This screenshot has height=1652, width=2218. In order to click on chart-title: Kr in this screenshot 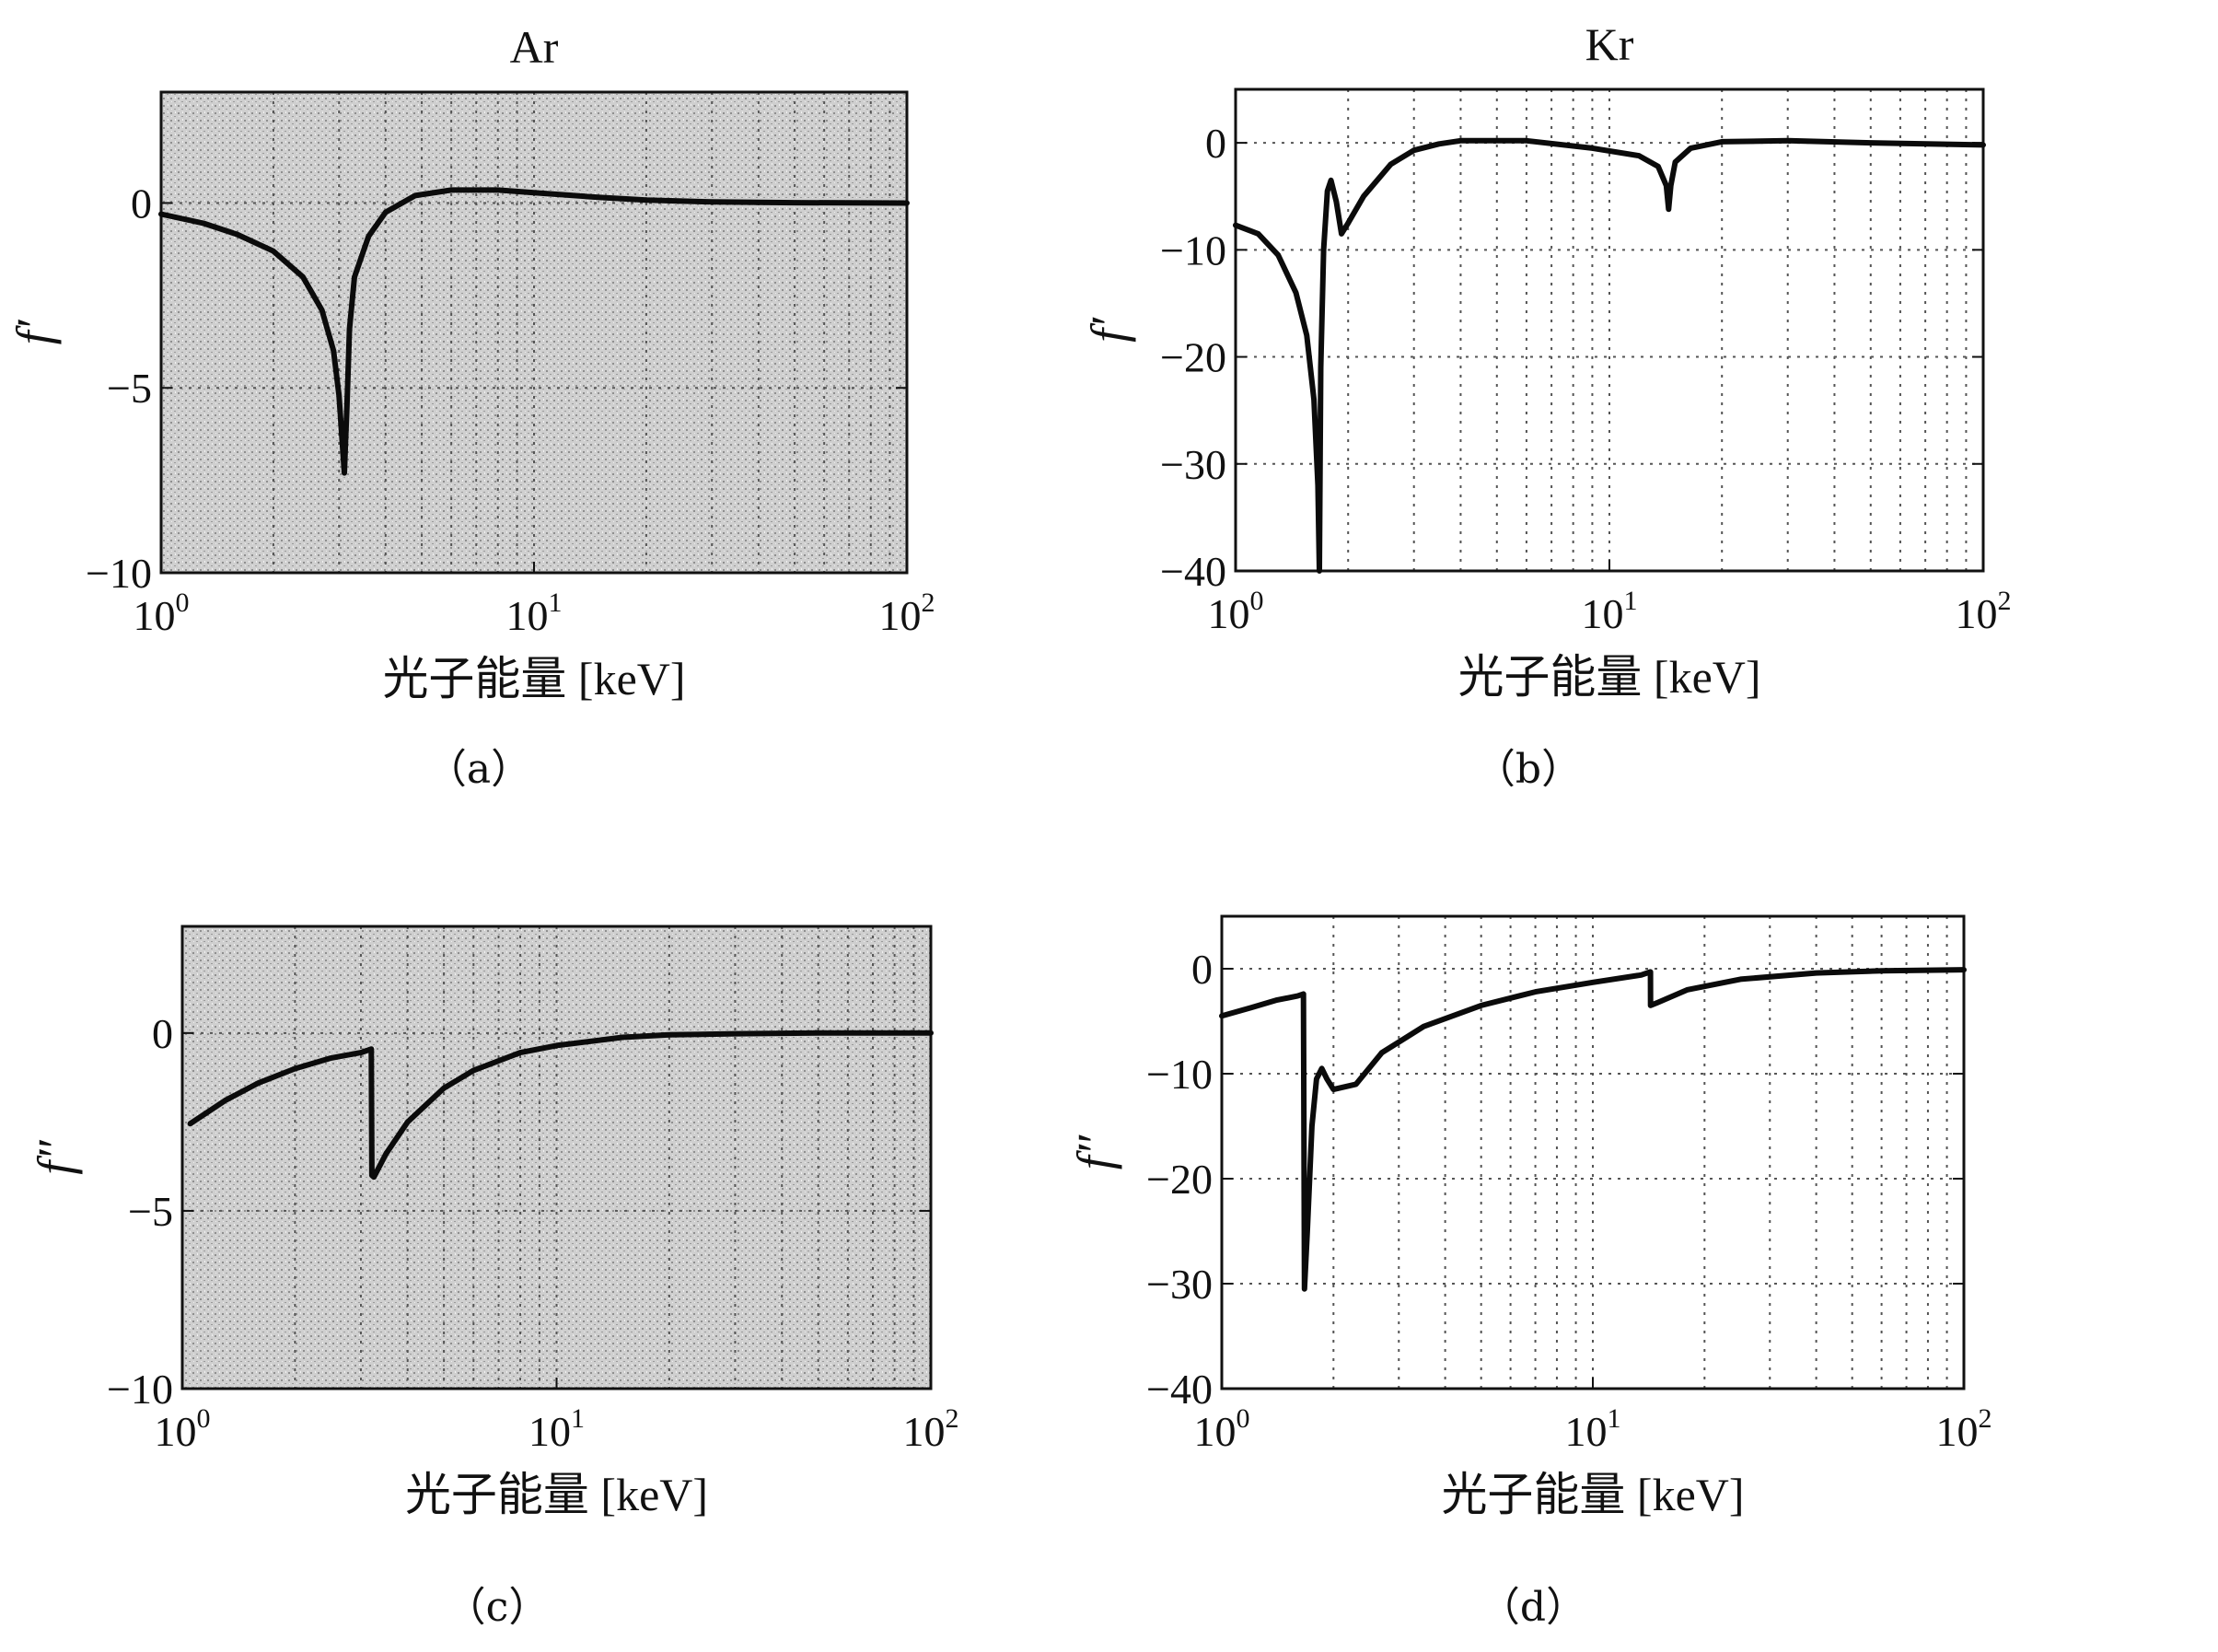, I will do `click(1609, 44)`.